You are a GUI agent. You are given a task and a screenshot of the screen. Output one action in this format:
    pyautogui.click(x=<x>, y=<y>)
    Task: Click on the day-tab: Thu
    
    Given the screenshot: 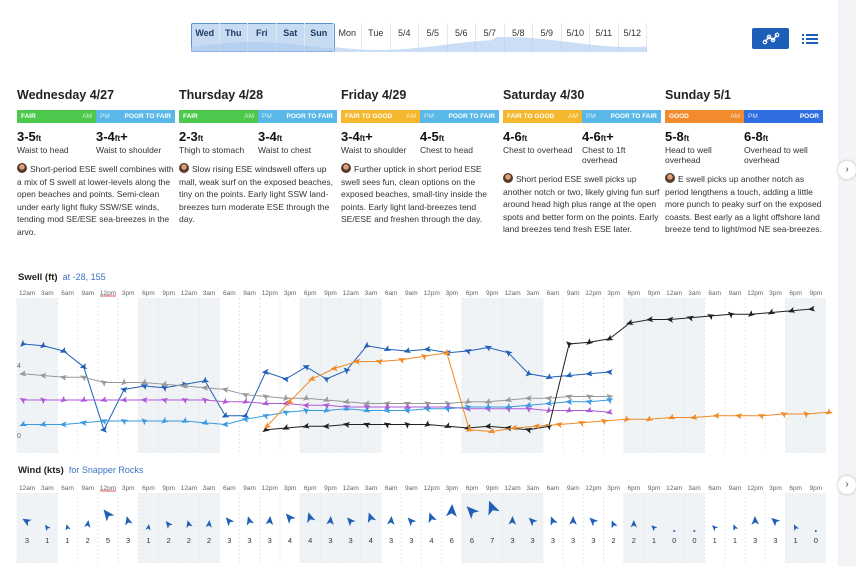 What is the action you would take?
    pyautogui.click(x=234, y=37)
    